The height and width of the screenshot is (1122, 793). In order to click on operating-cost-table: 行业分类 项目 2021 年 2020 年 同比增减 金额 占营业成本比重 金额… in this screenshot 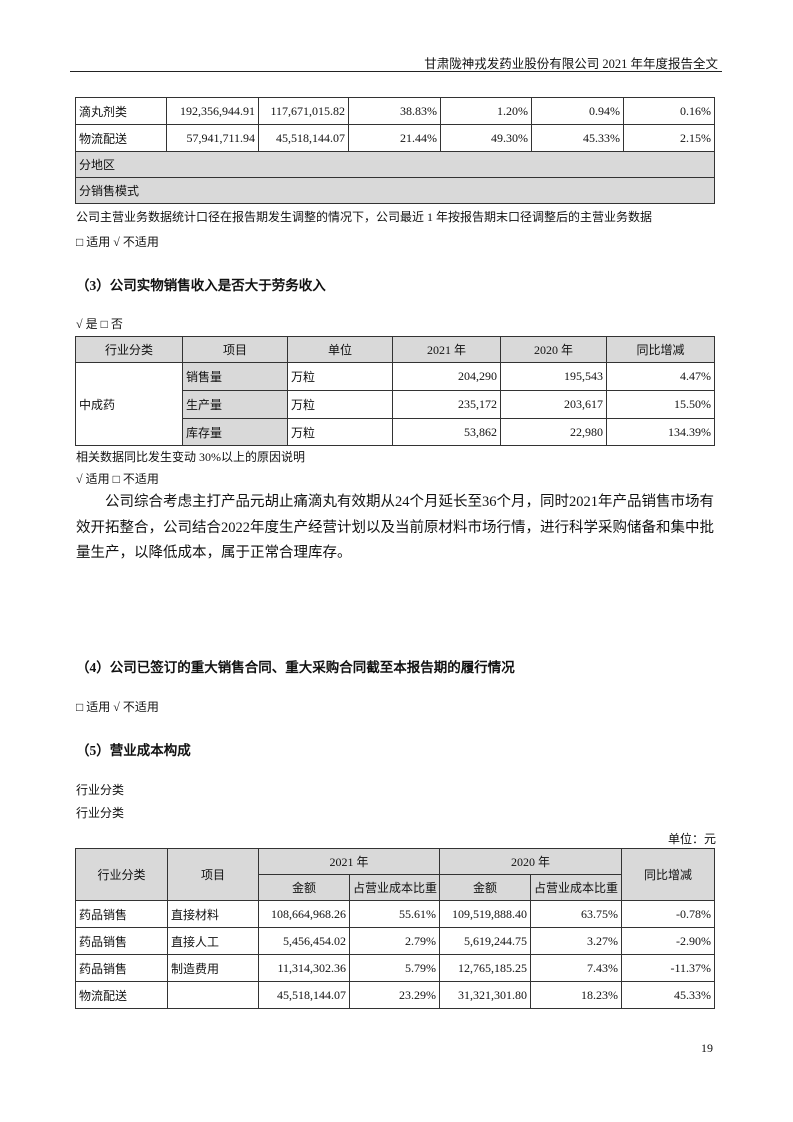, I will do `click(395, 928)`.